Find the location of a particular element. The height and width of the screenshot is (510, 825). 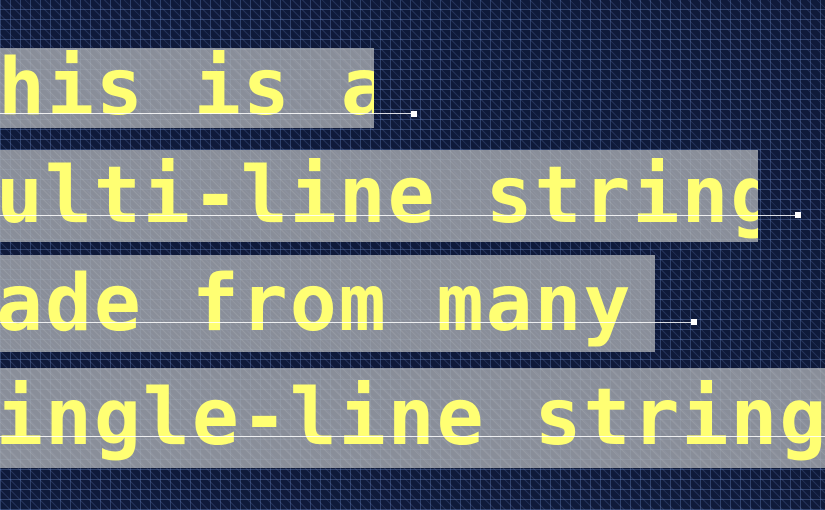

text-line-1: his is a is located at coordinates (187, 88).